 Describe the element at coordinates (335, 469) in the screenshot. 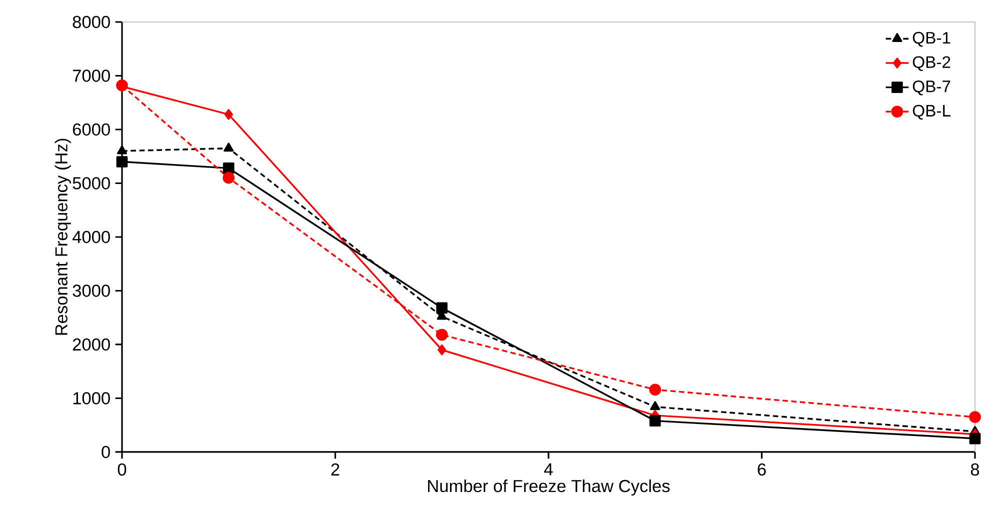

I see `x-tick-label: 2` at that location.